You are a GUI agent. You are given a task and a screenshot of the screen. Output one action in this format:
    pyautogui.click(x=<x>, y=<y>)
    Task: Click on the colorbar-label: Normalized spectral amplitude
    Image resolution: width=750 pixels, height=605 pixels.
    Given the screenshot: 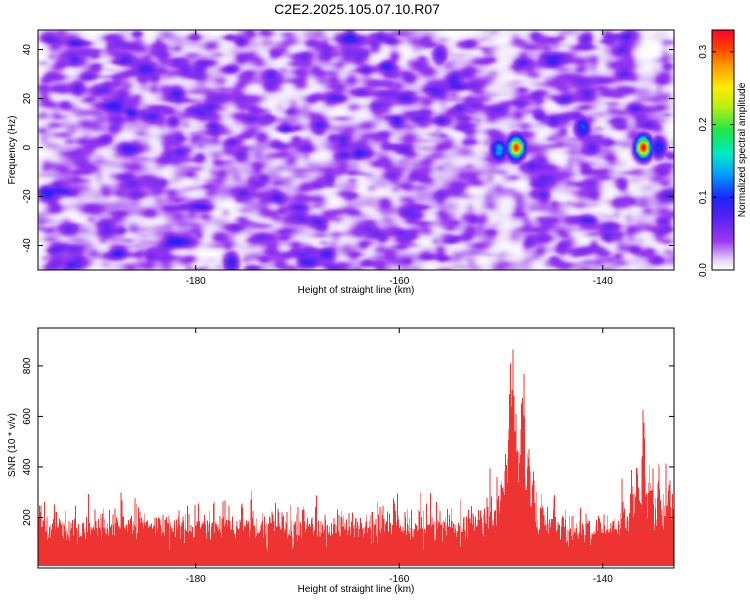 What is the action you would take?
    pyautogui.click(x=742, y=149)
    